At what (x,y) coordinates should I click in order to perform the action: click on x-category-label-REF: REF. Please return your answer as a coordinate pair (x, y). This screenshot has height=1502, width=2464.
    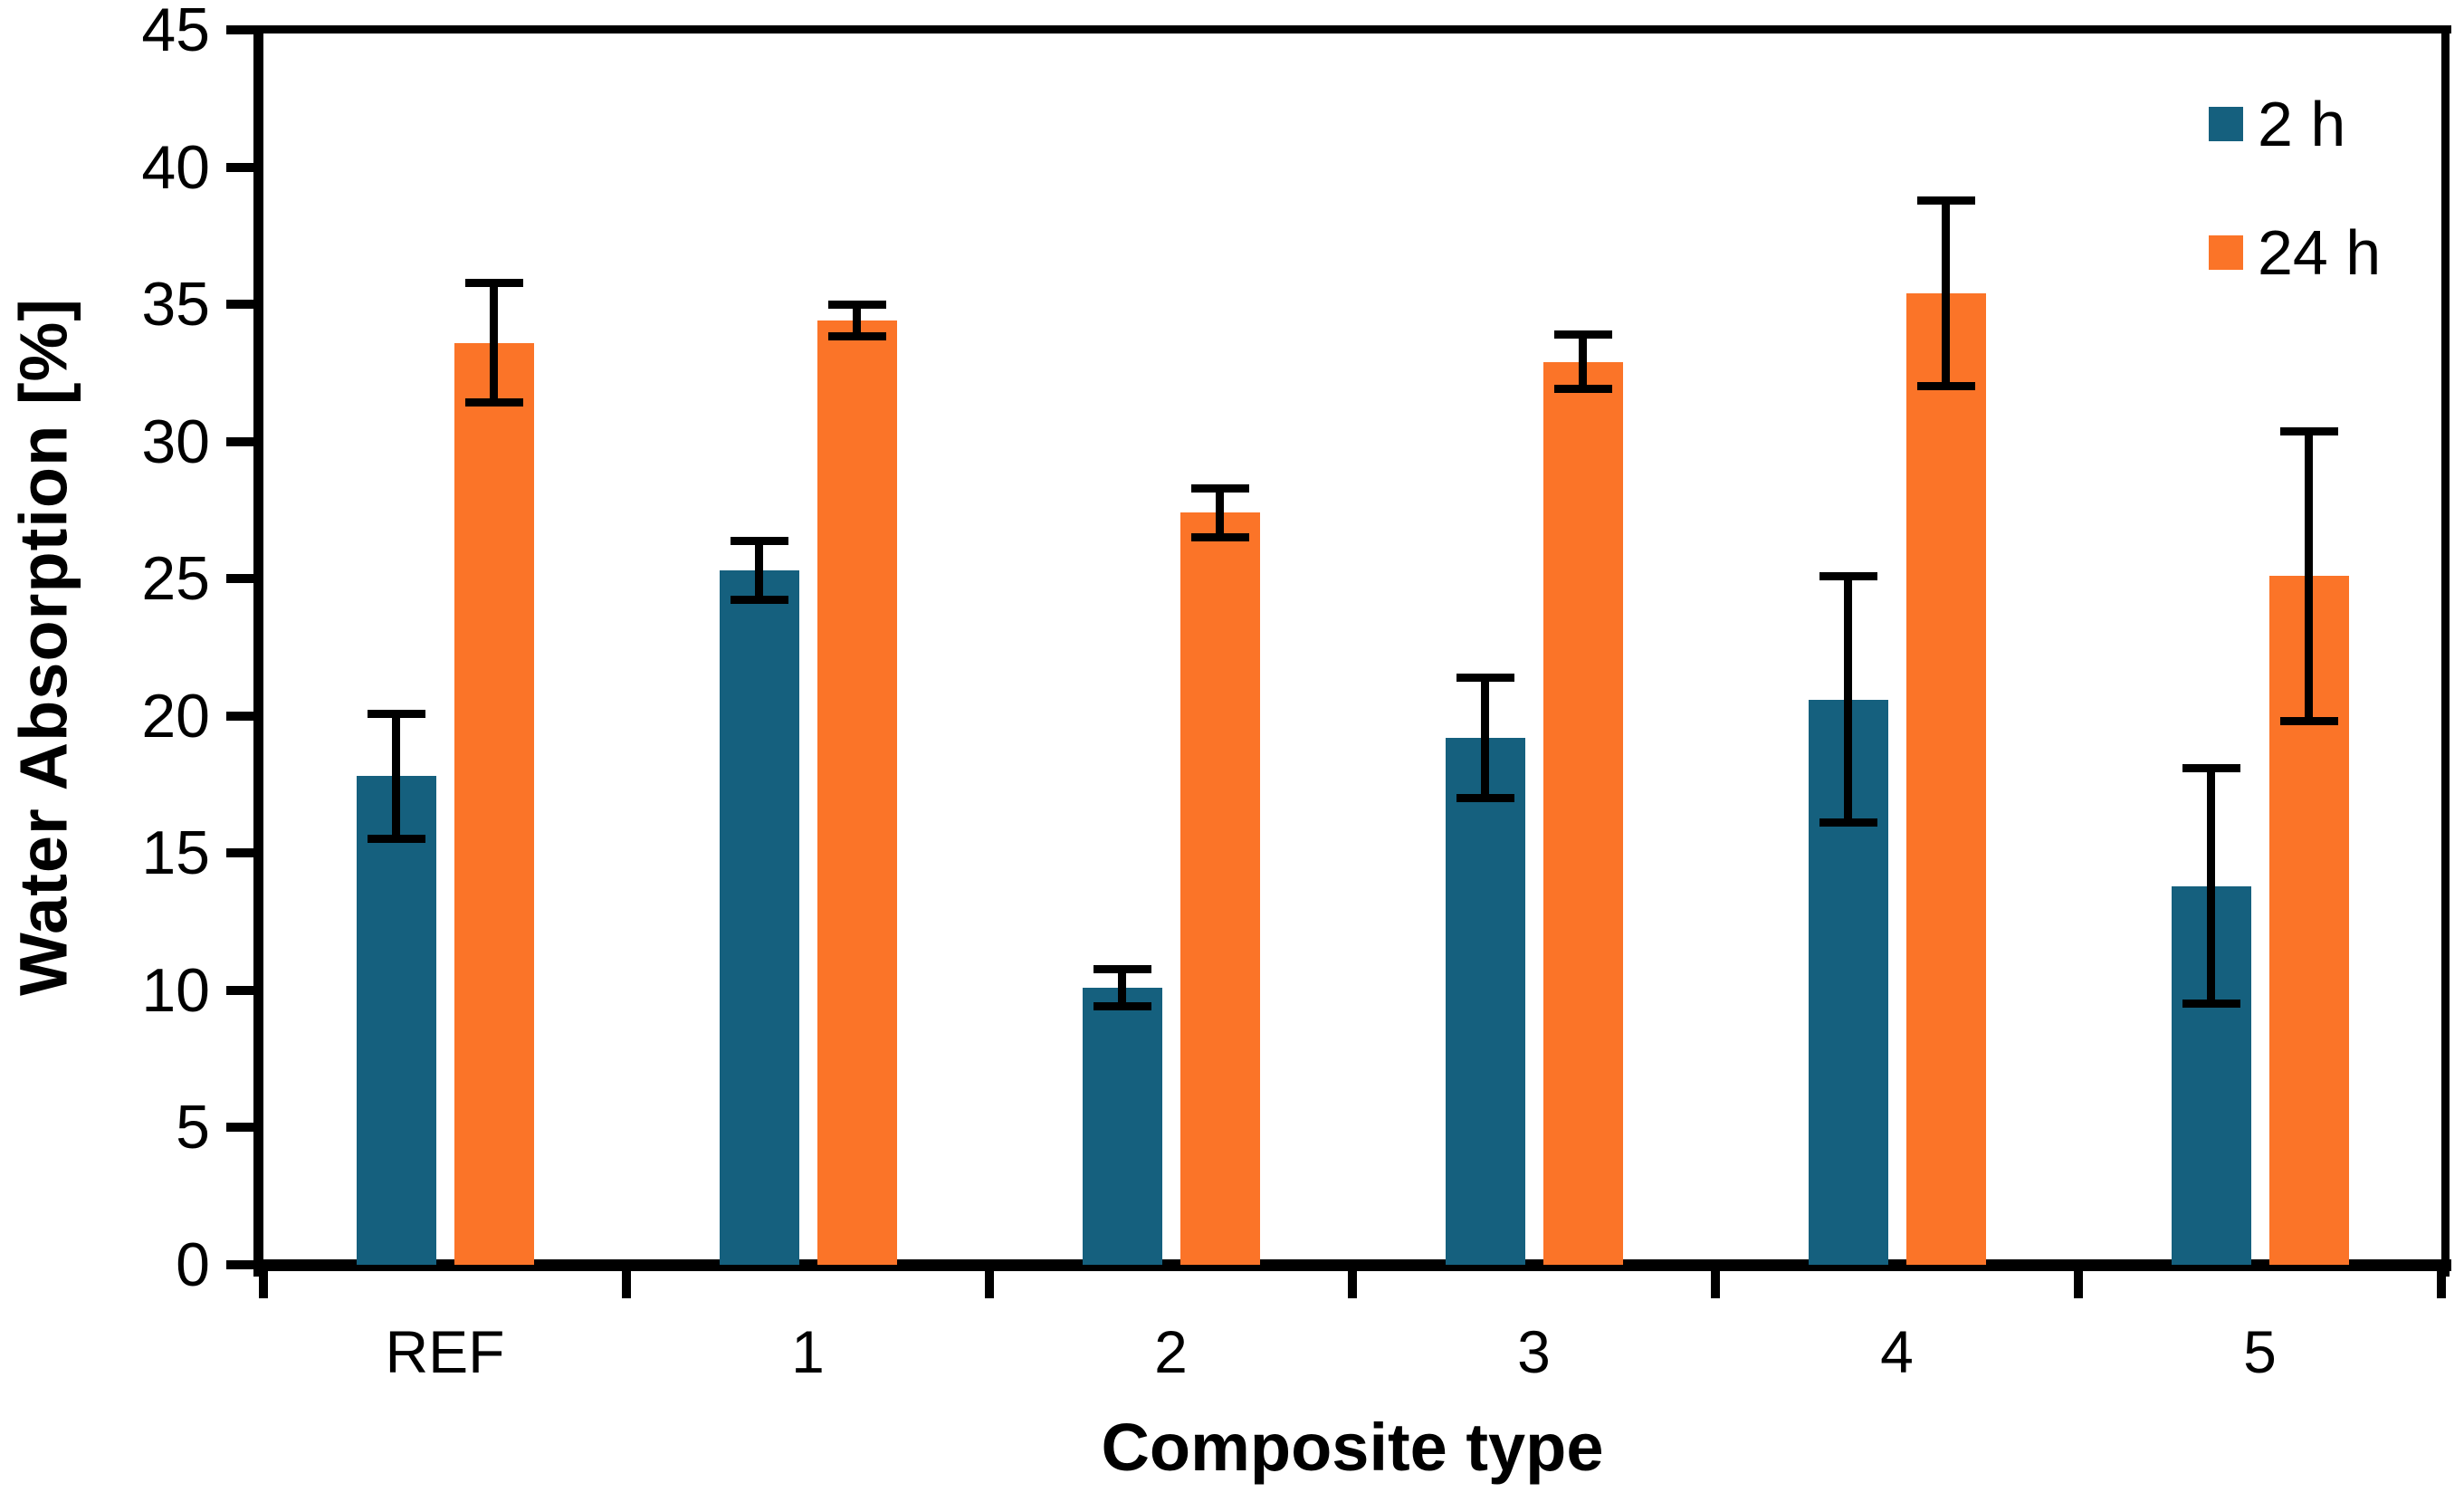
    Looking at the image, I should click on (445, 1351).